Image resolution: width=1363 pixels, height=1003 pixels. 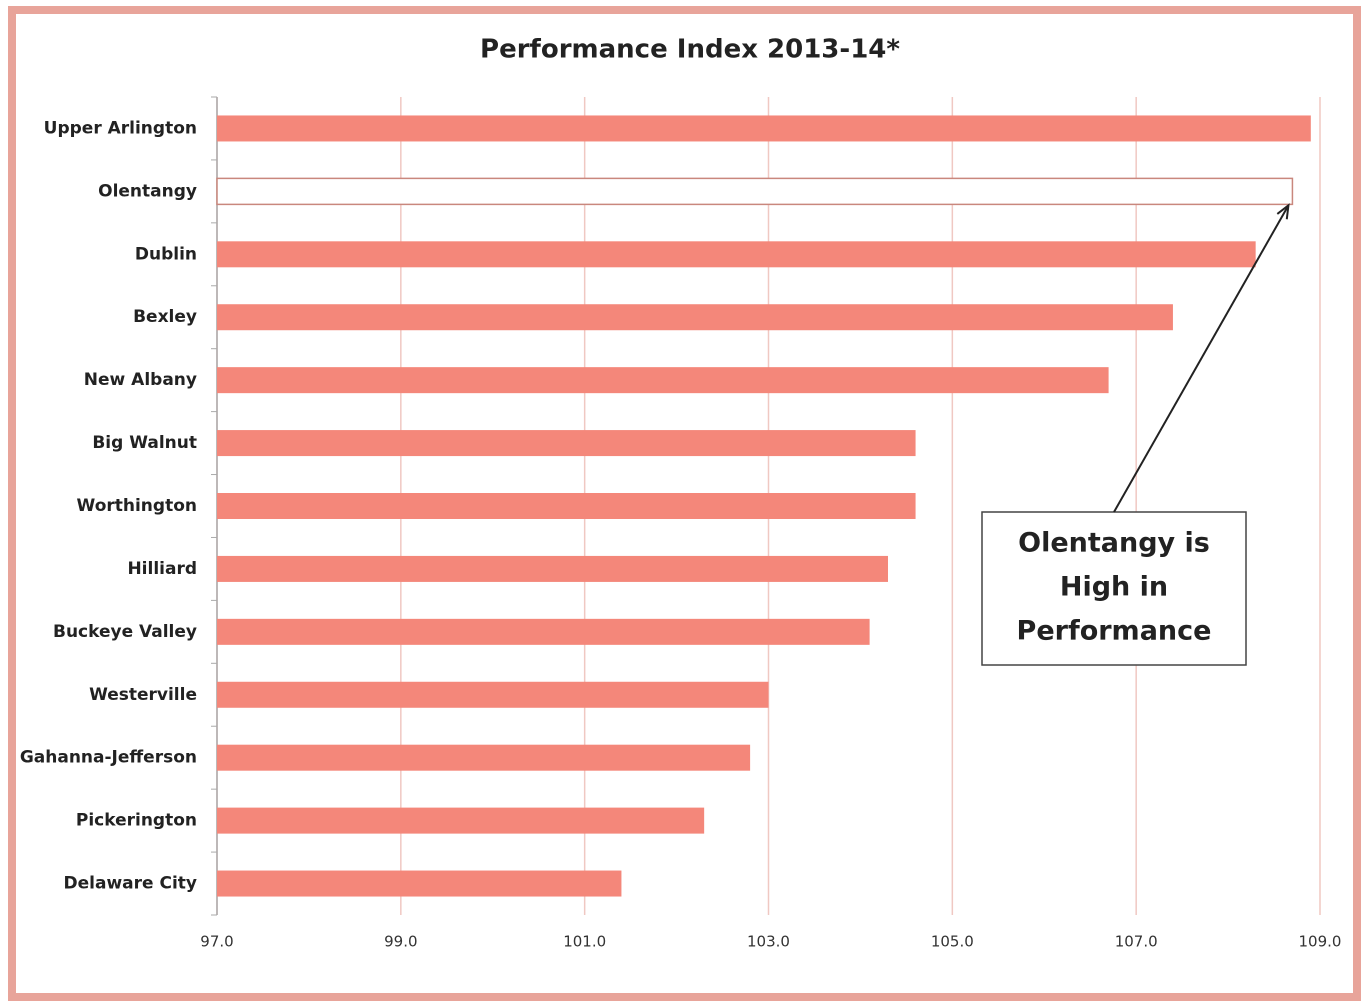 What do you see at coordinates (120, 128) in the screenshot?
I see `y-tick-label: Upper Arlington` at bounding box center [120, 128].